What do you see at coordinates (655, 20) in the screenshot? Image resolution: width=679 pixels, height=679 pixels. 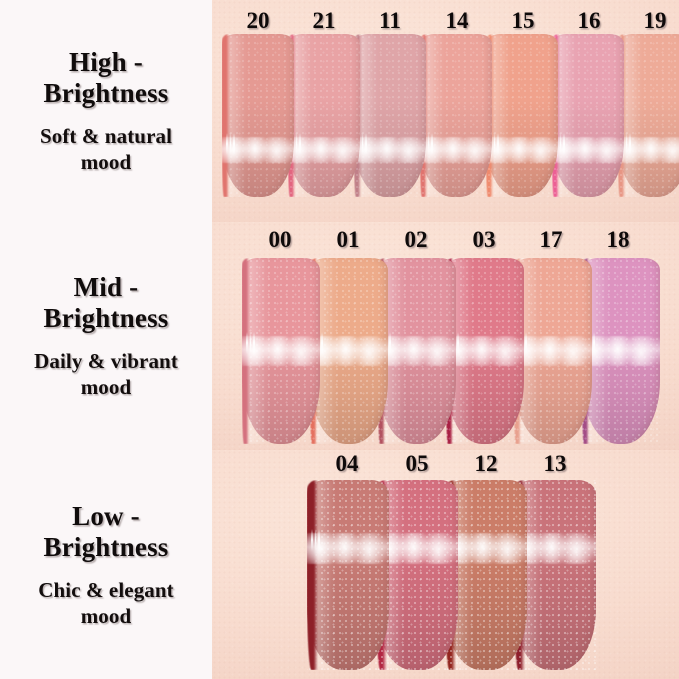 I see `swatch-label-19: 19` at bounding box center [655, 20].